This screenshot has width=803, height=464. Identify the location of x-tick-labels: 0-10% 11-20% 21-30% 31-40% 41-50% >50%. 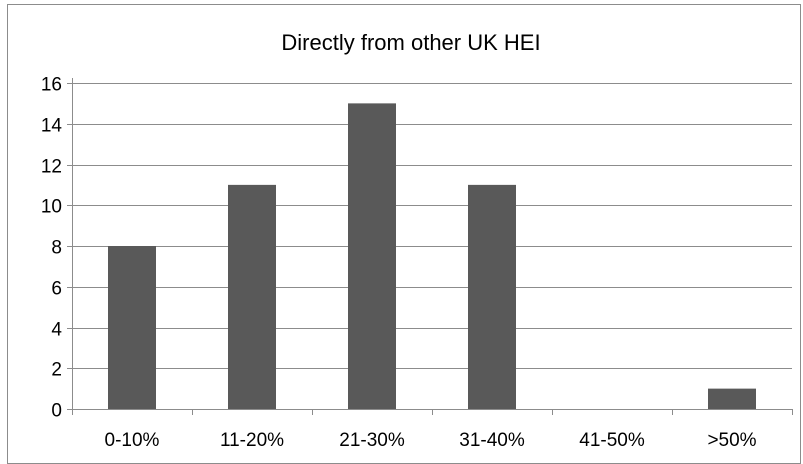
(431, 440).